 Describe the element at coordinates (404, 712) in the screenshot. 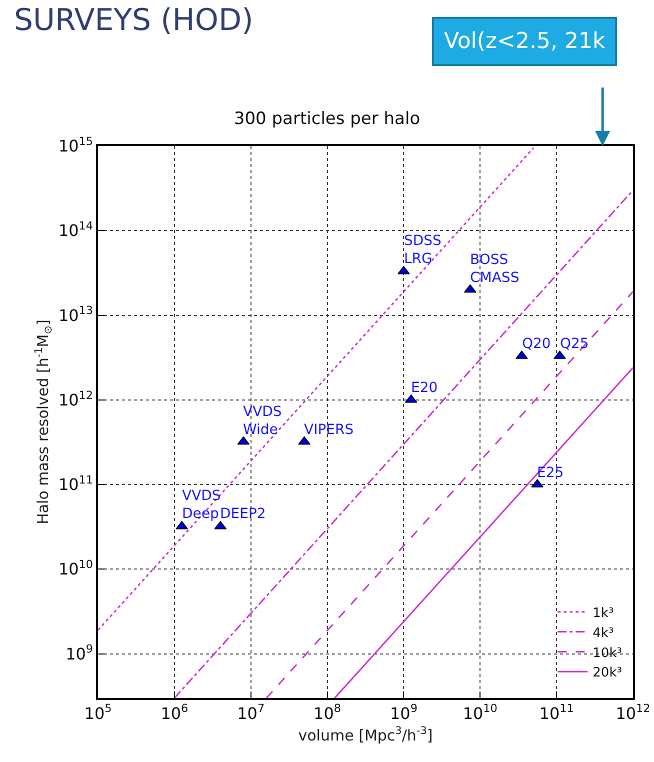

I see `x-tick-label: 10$^{9}$` at that location.